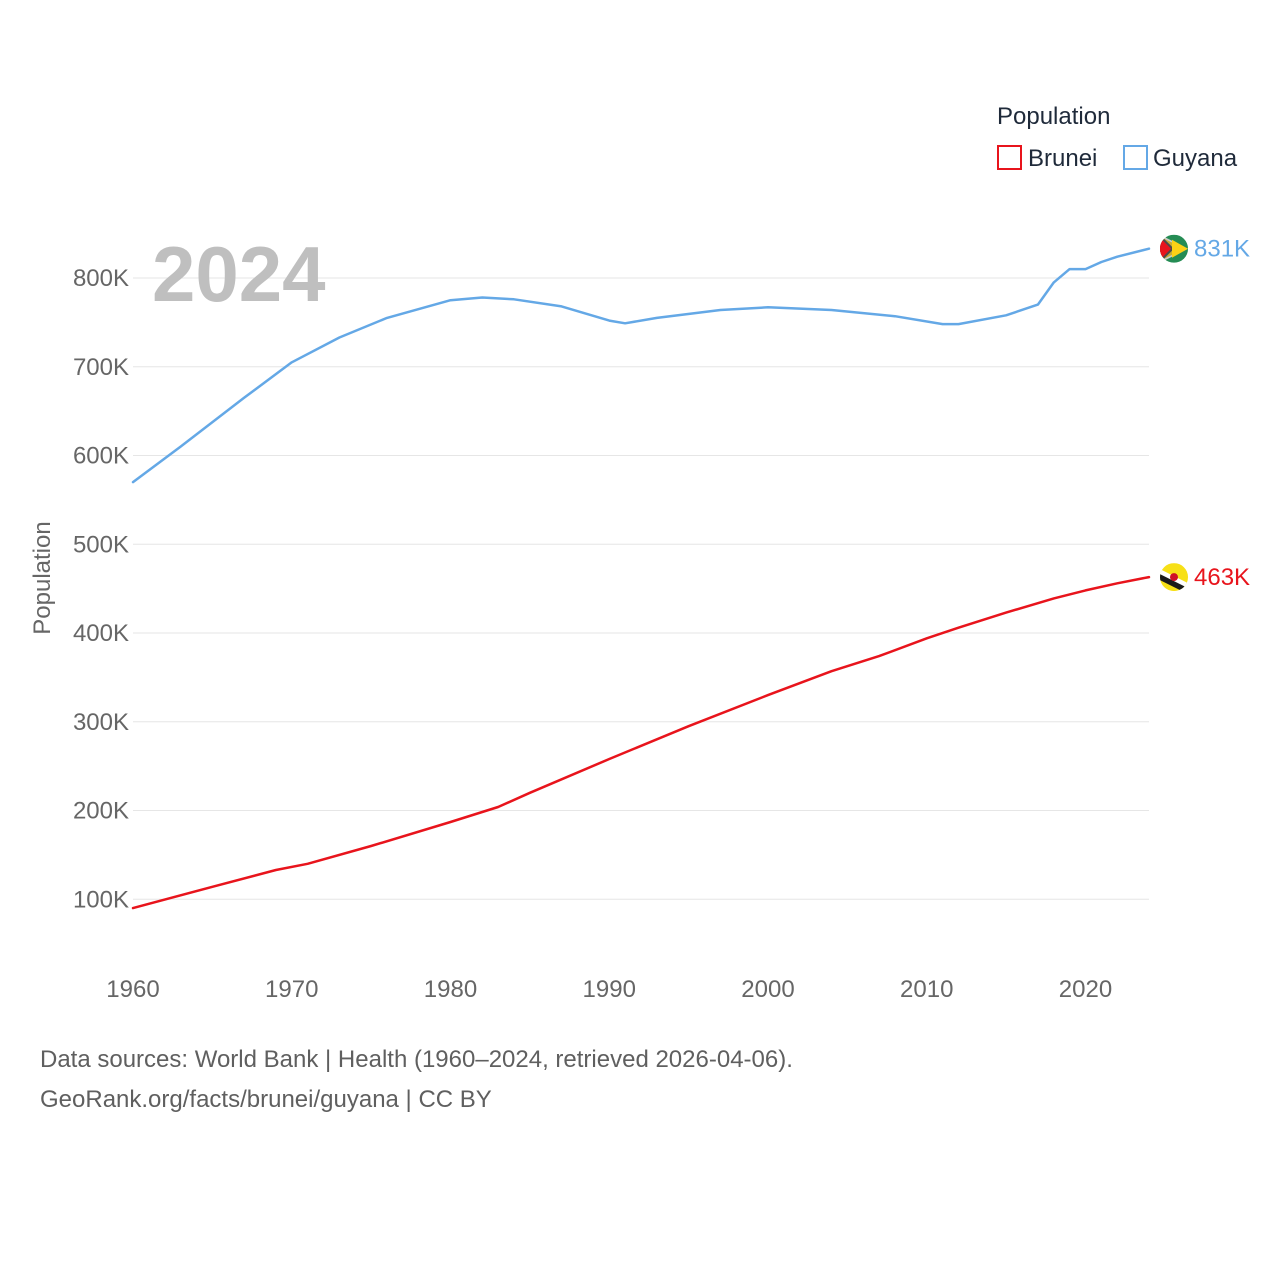  I want to click on y-tick-label: 100K, so click(101, 899).